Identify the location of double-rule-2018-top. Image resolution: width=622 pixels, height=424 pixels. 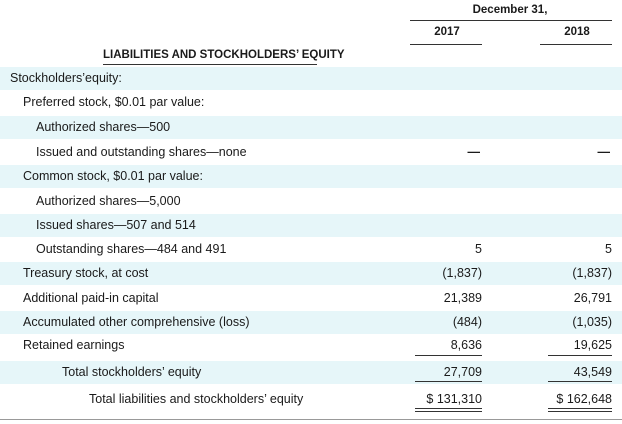
(580, 408).